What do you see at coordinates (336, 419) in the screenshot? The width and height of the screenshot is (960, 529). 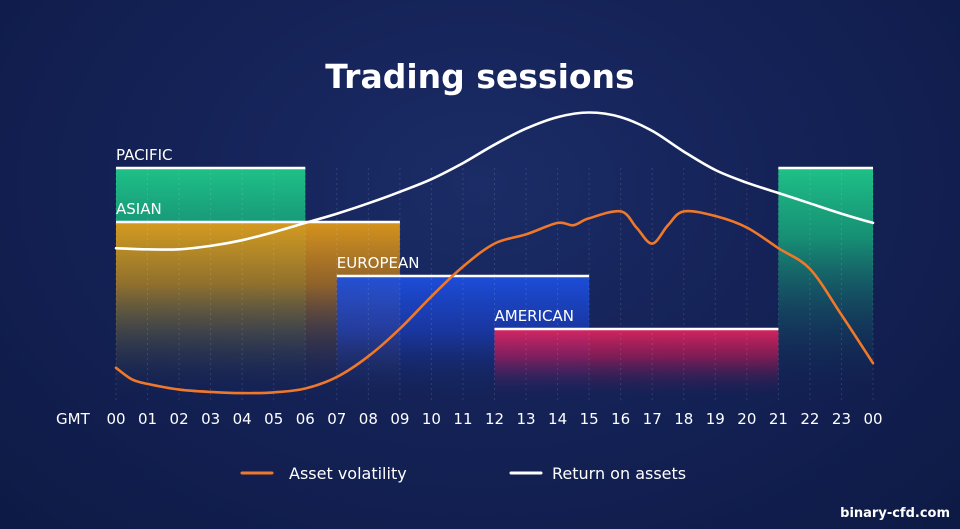 I see `x-tick-label-7: 07` at bounding box center [336, 419].